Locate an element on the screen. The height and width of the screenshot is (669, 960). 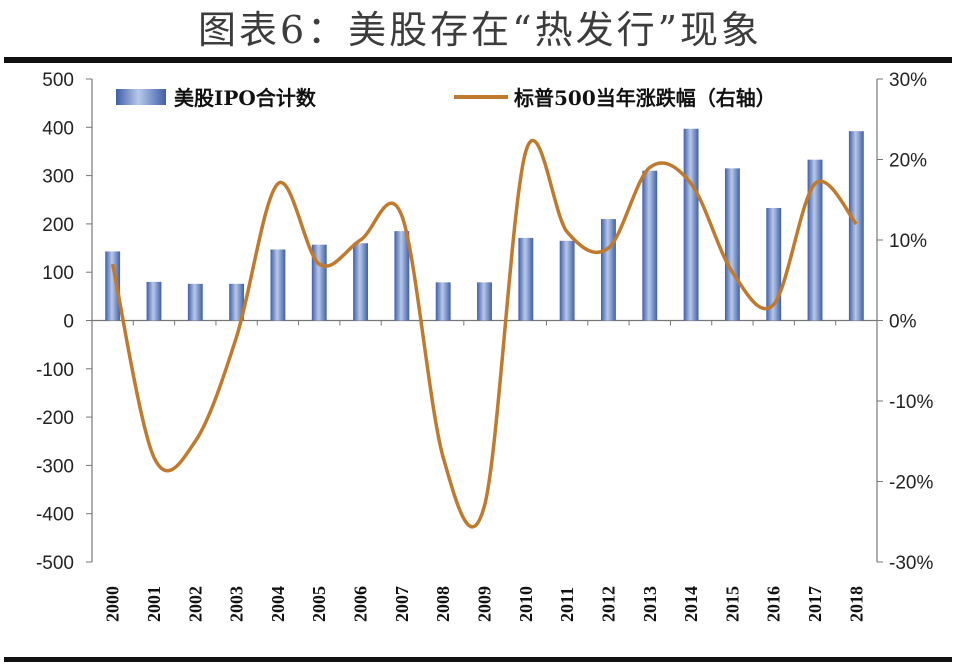
x-tick-label: 2010 is located at coordinates (526, 604).